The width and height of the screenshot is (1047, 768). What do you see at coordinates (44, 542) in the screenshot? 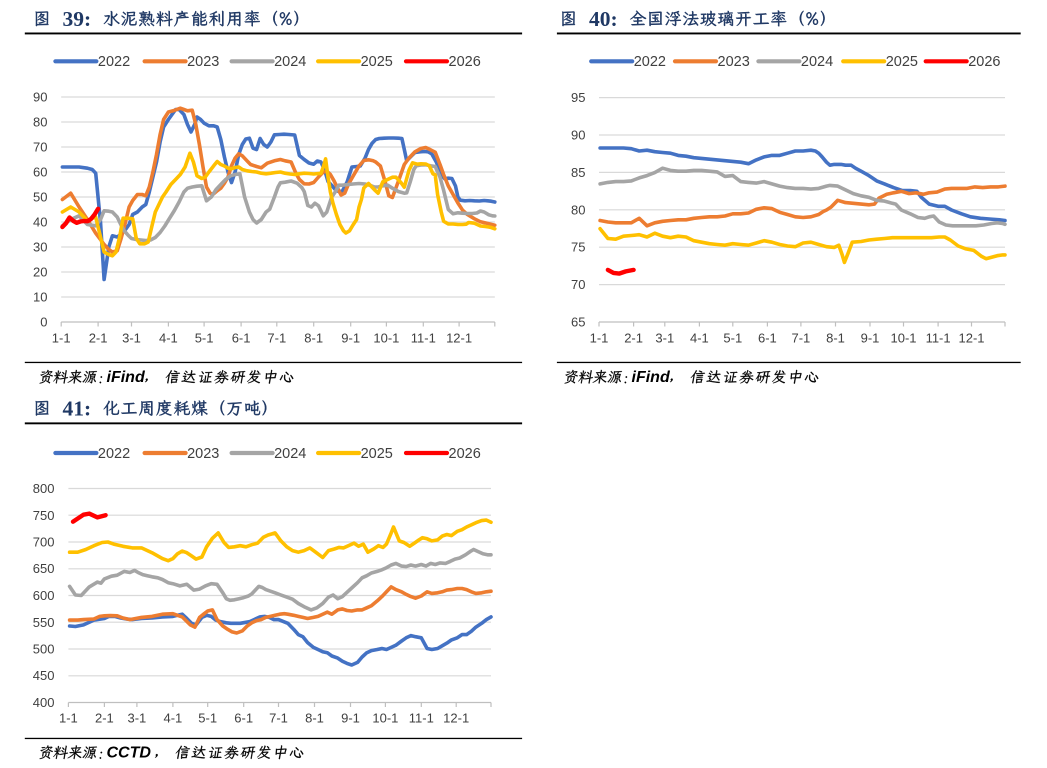
I see `svg-text: 700` at bounding box center [44, 542].